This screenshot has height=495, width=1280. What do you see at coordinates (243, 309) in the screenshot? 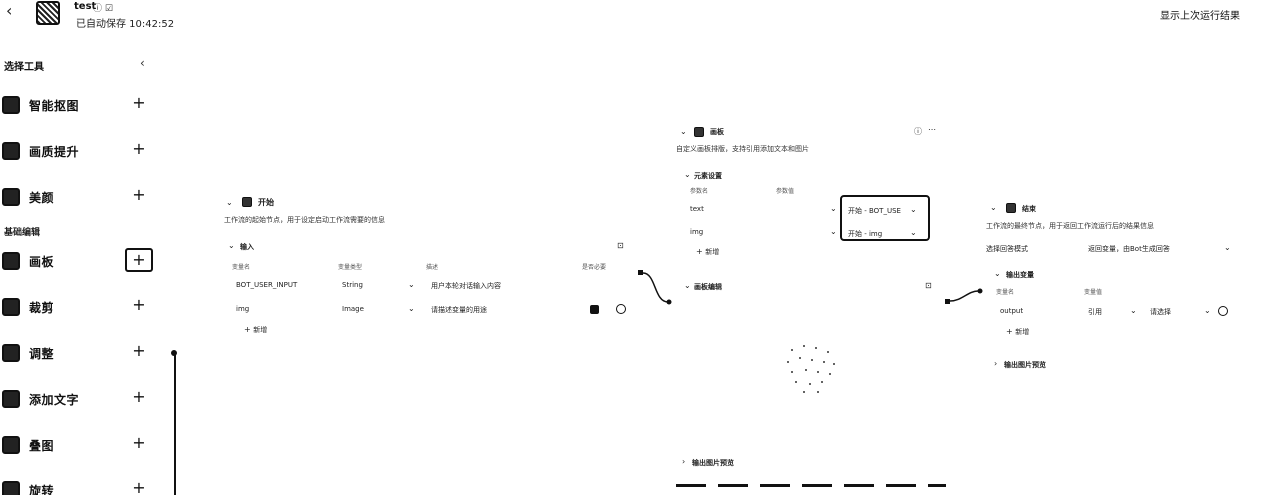
I see `variable-name: img` at bounding box center [243, 309].